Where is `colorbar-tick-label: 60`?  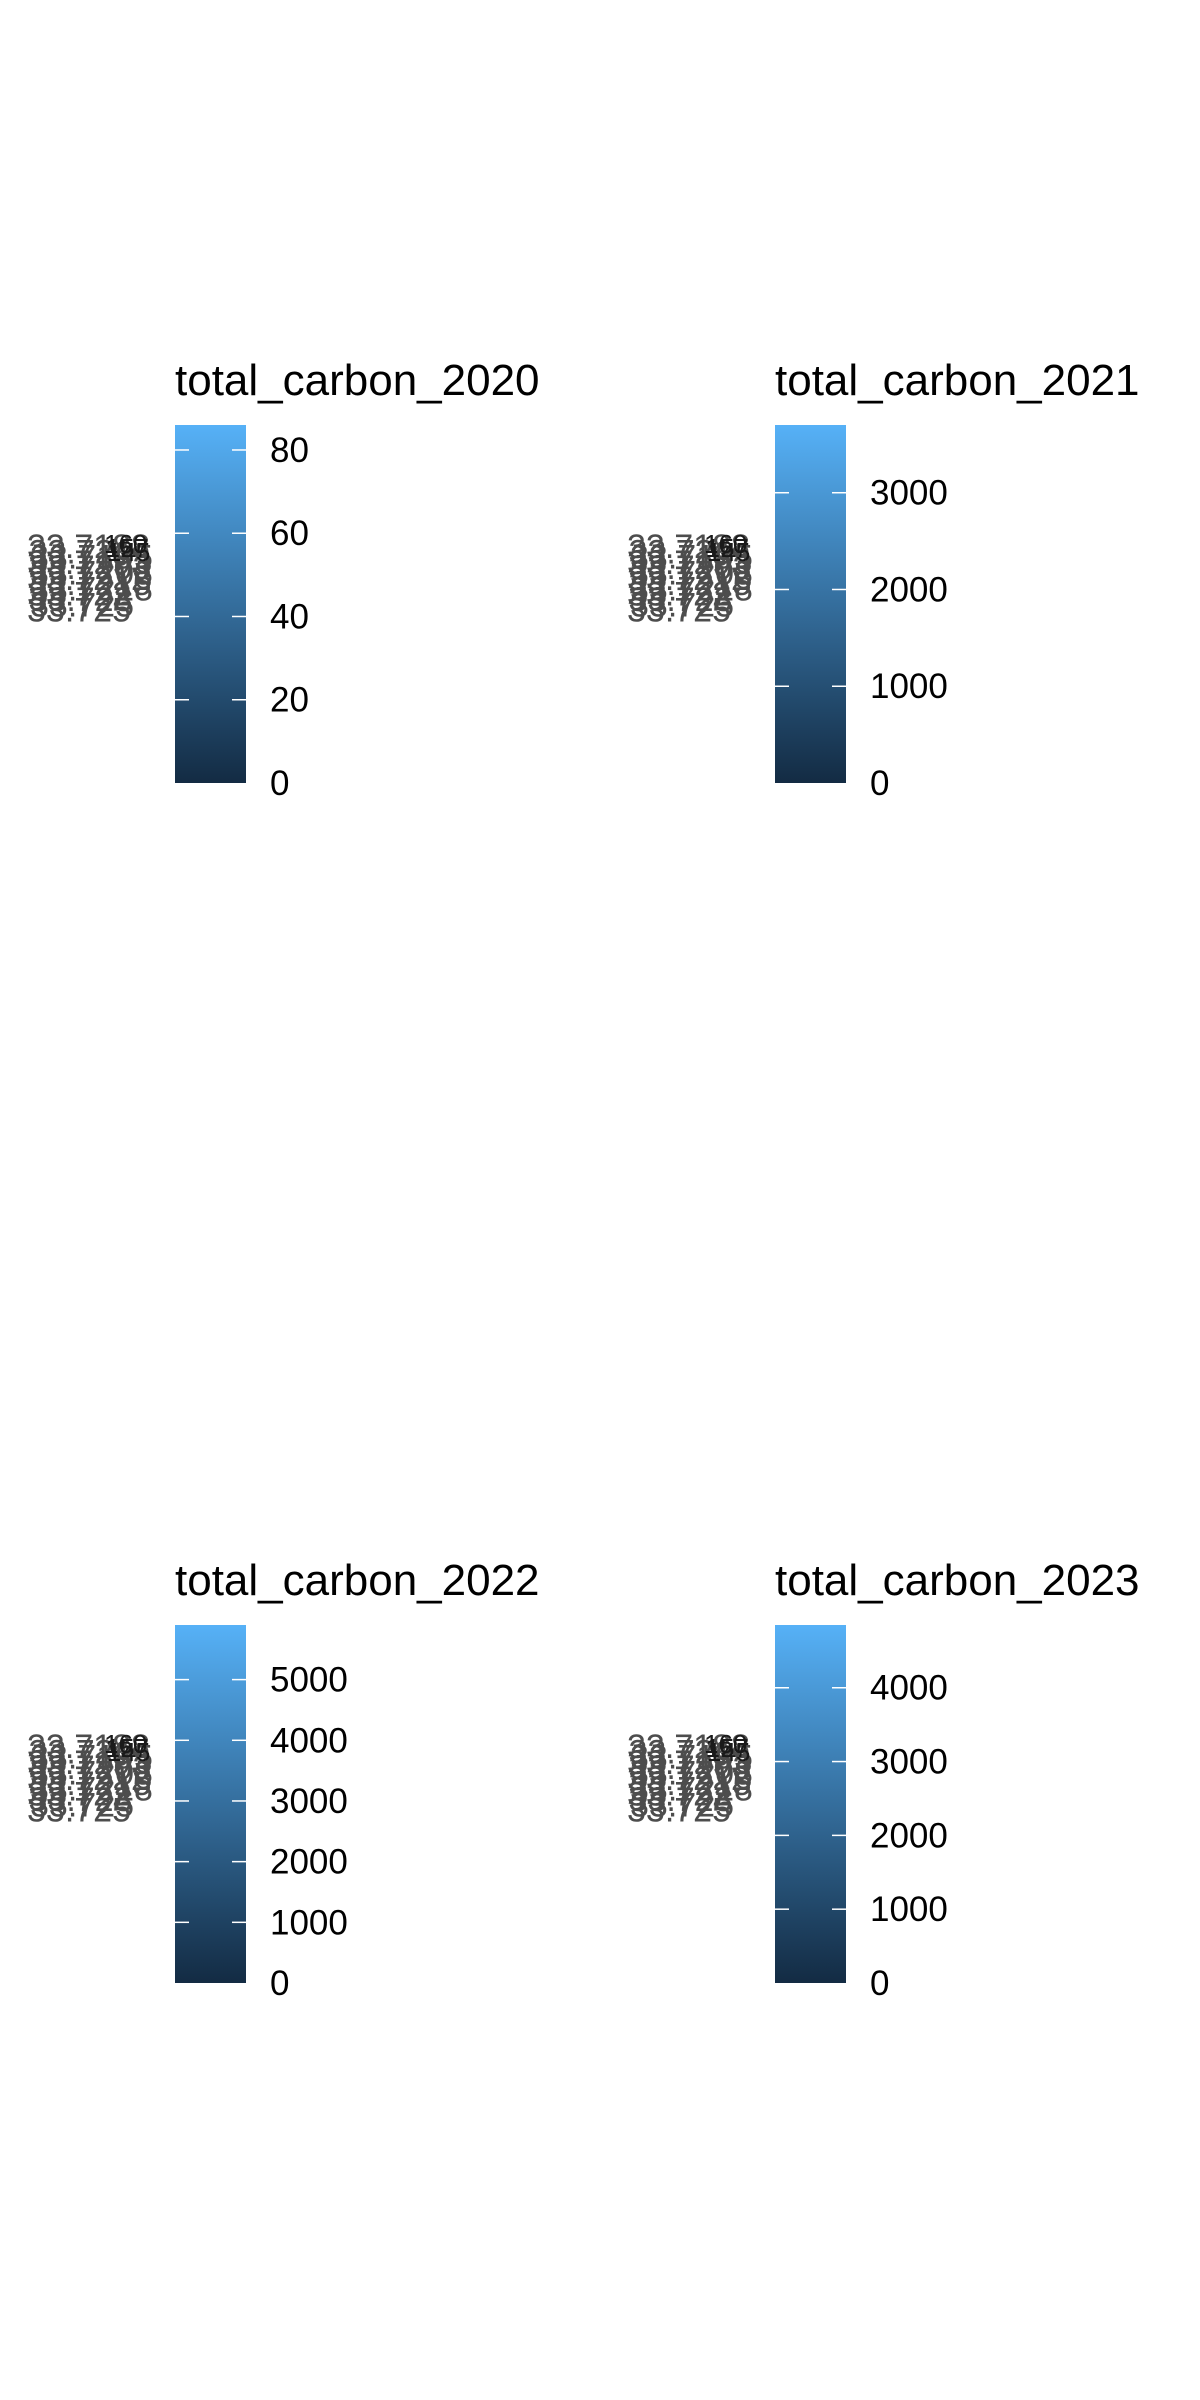
colorbar-tick-label: 60 is located at coordinates (289, 533).